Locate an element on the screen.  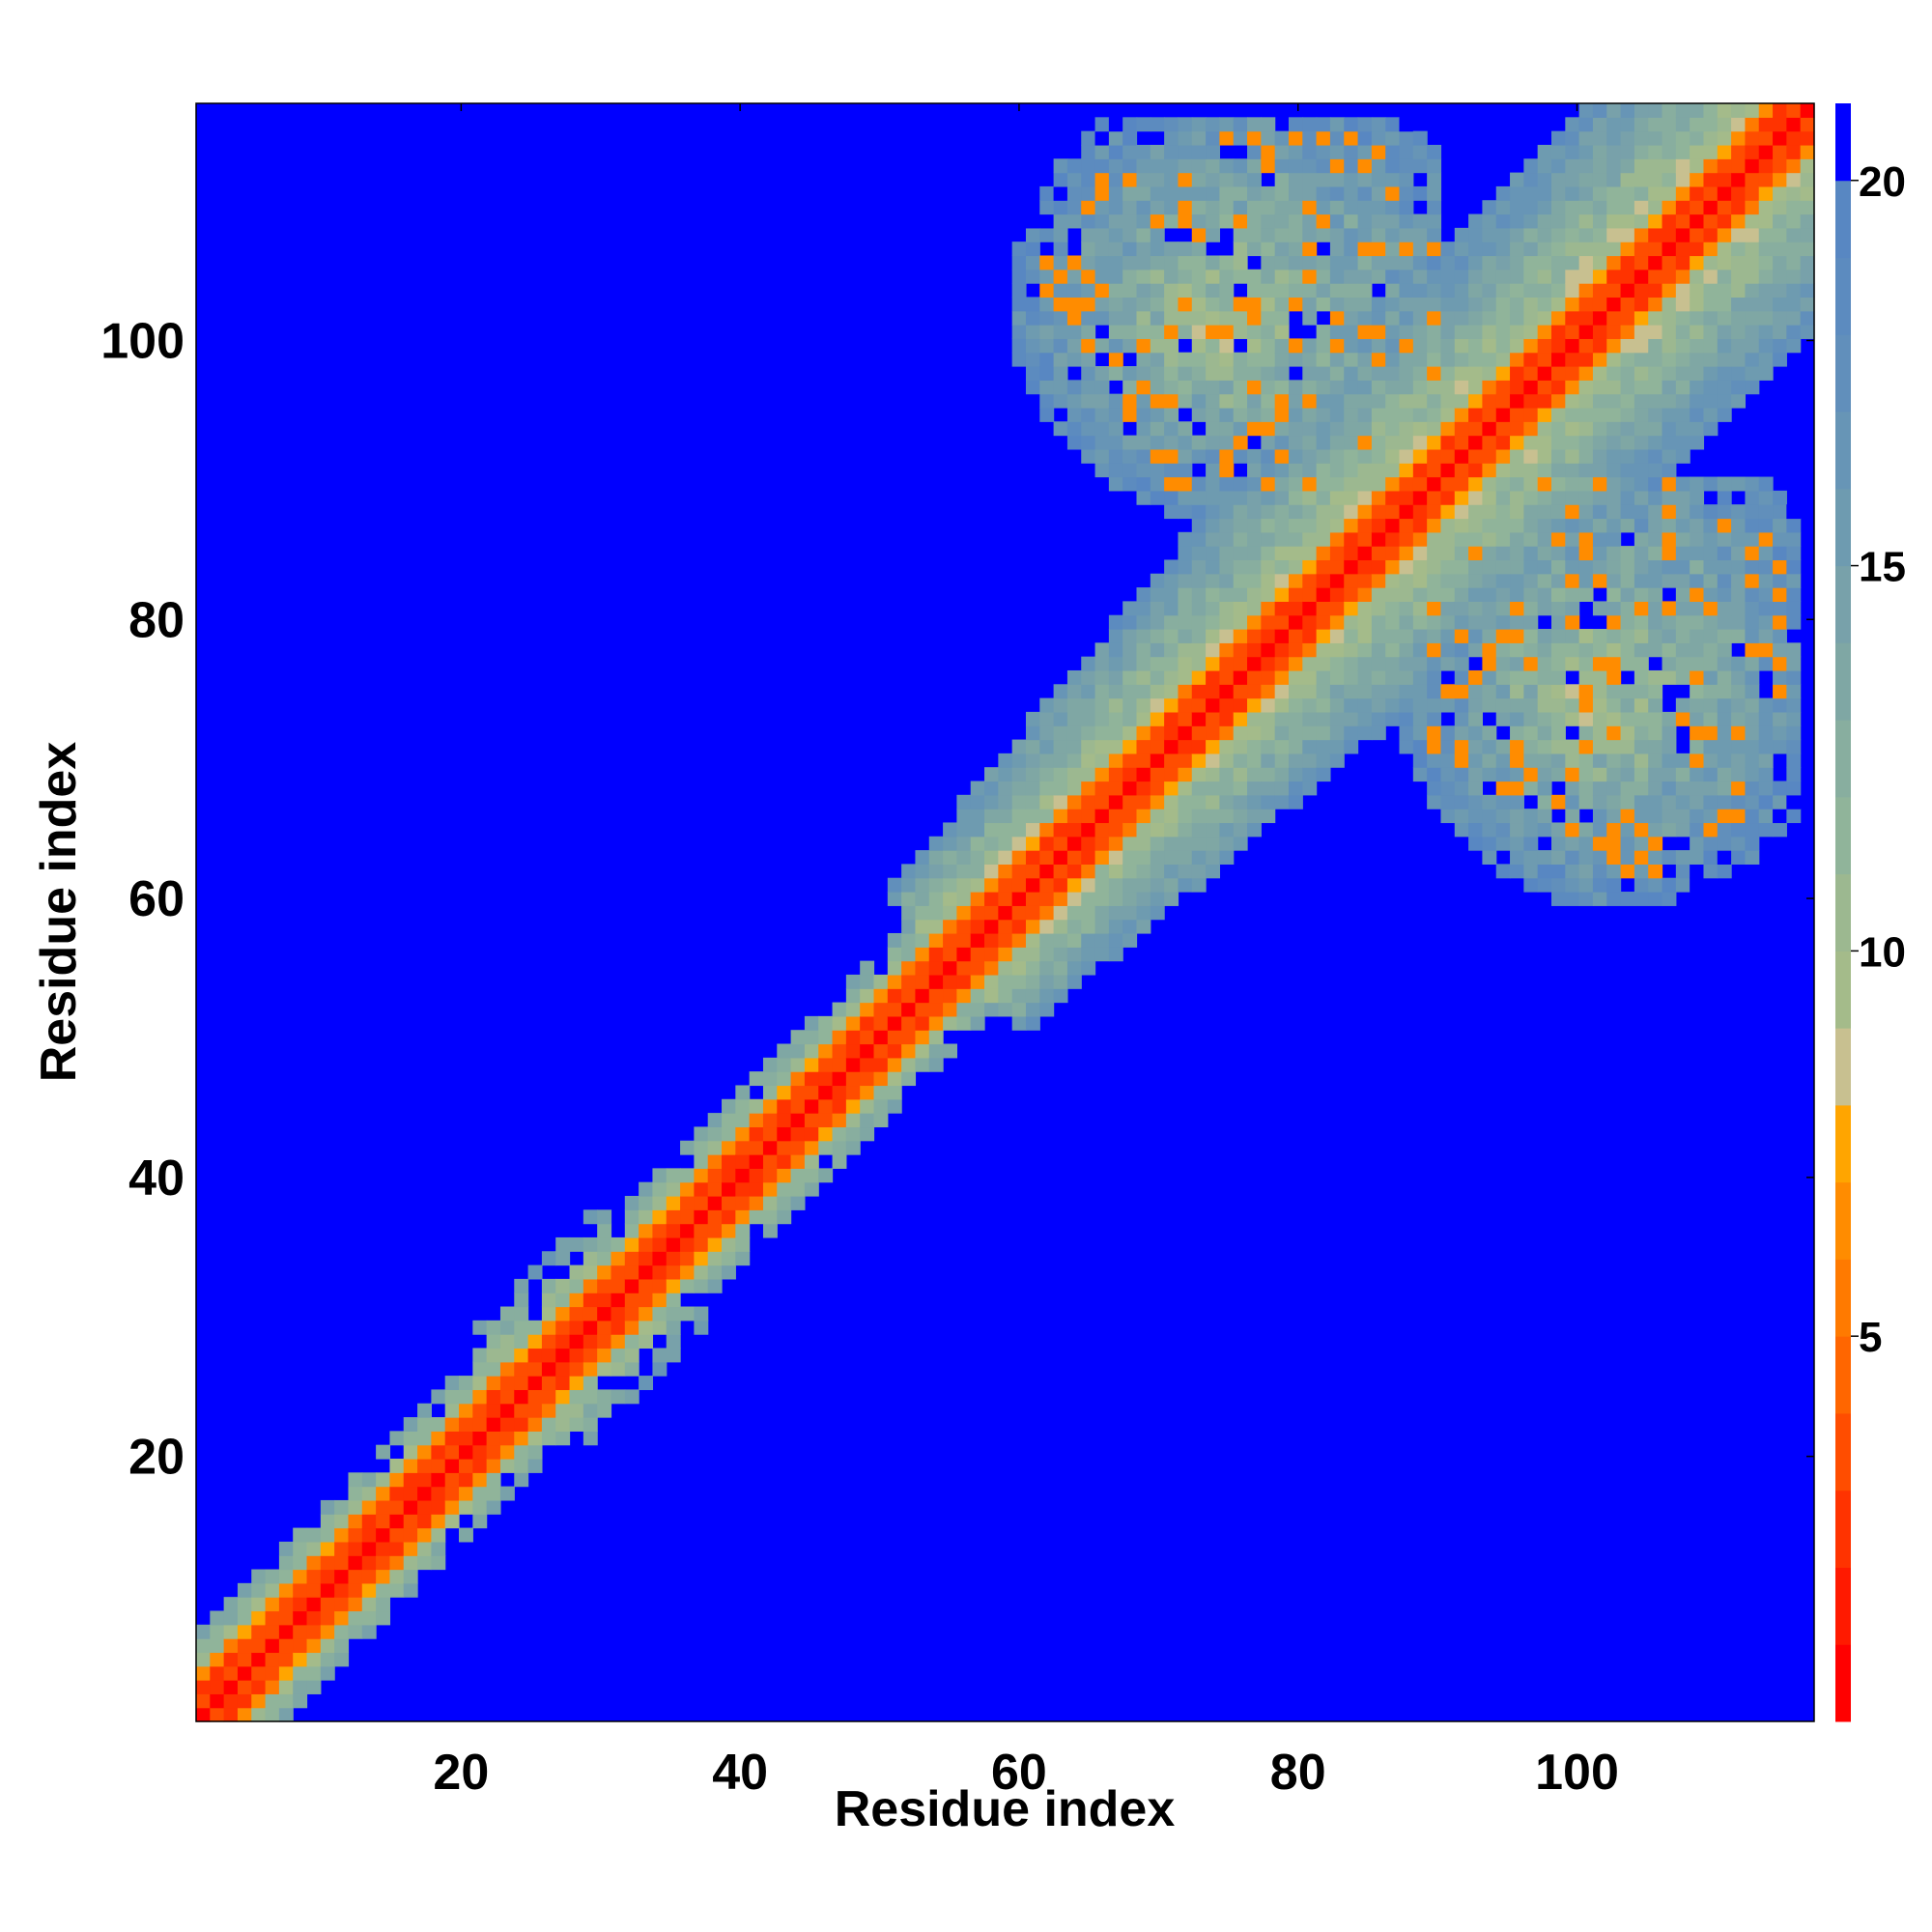
y-tick-label: 60 is located at coordinates (156, 899).